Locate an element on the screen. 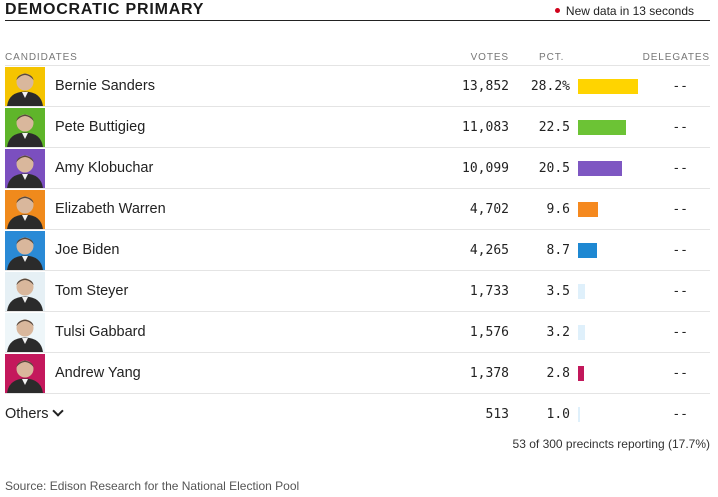 The image size is (718, 497). column-header-pct: PCT. is located at coordinates (552, 57).